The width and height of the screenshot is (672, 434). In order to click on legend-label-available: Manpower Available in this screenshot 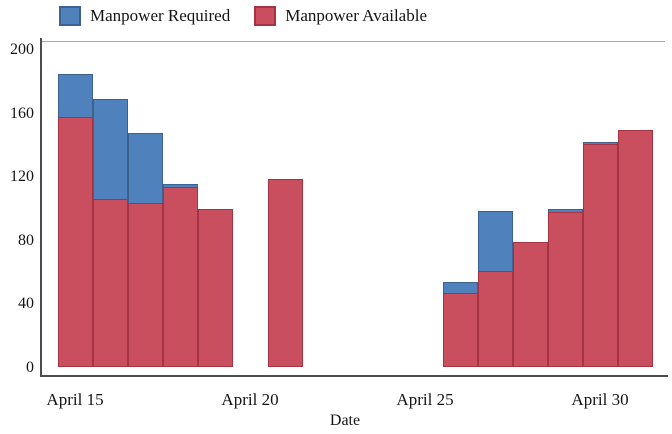, I will do `click(356, 15)`.